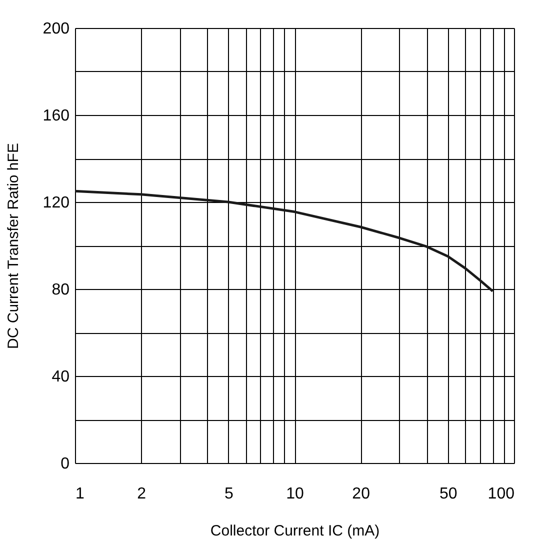 This screenshot has height=545, width=554. Describe the element at coordinates (65, 464) in the screenshot. I see `y-tick-label: 0` at that location.